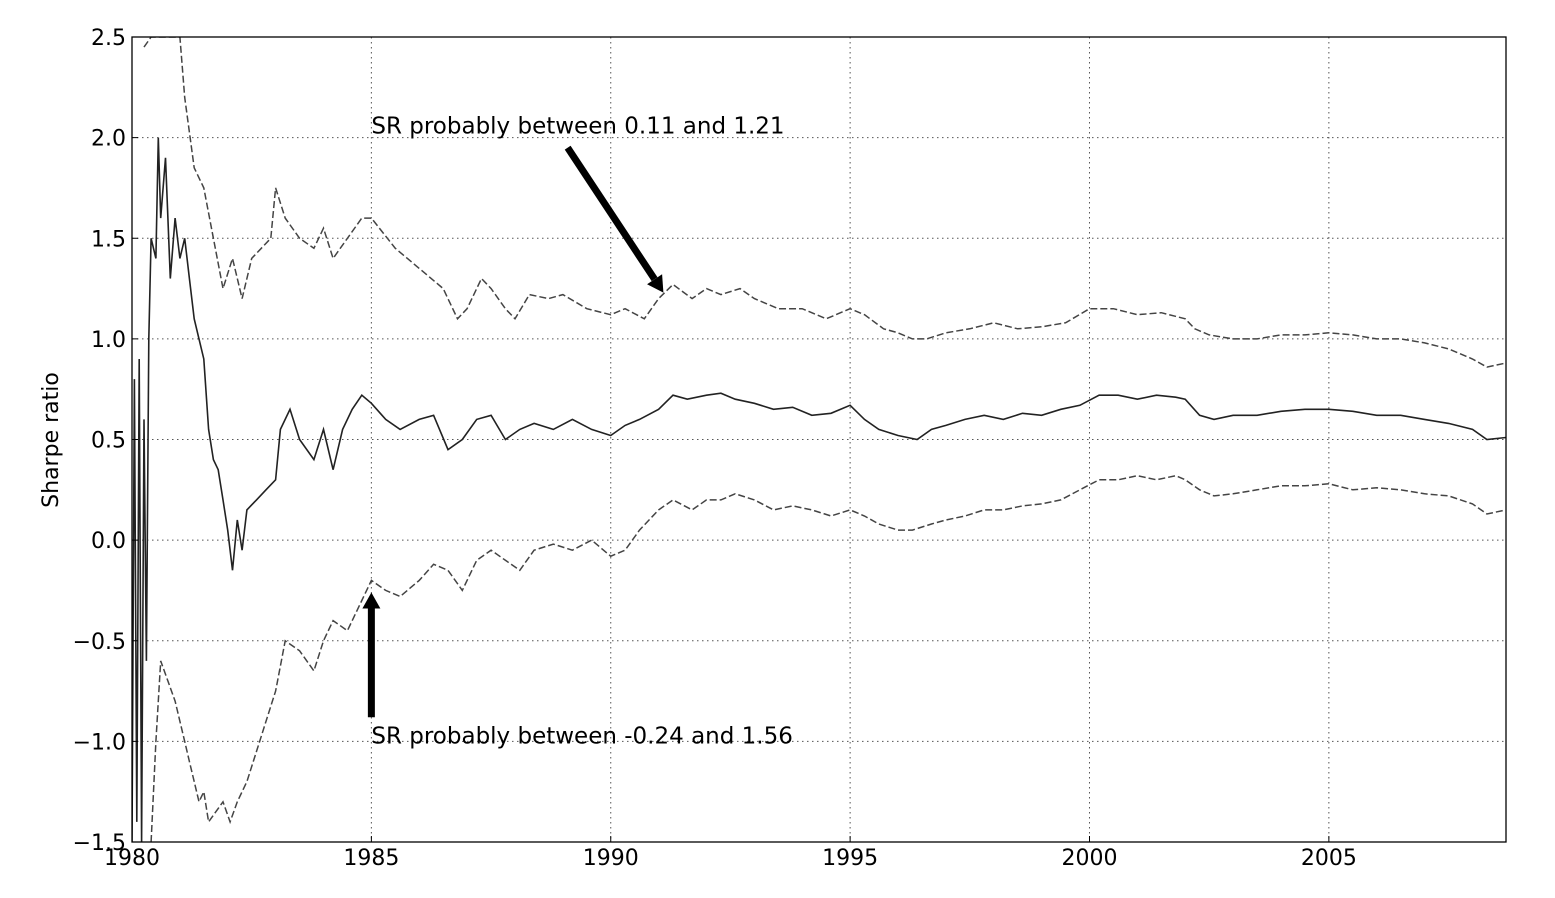  Describe the element at coordinates (108, 340) in the screenshot. I see `y-tick-label: 1.0` at that location.